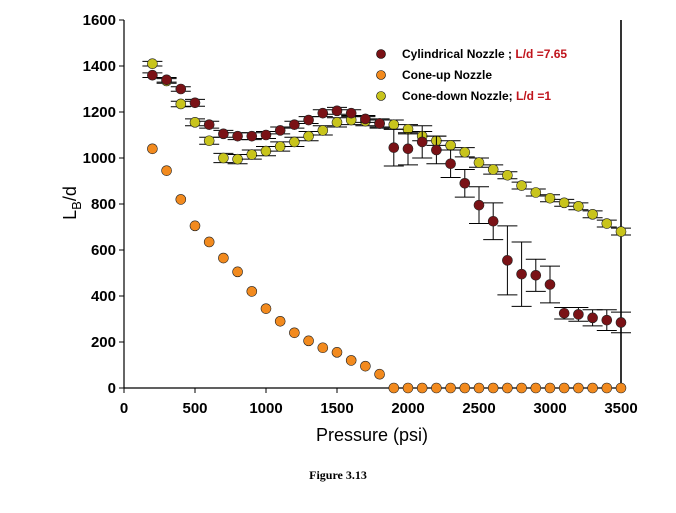  What do you see at coordinates (620, 408) in the screenshot?
I see `x-tick-label: 3500` at bounding box center [620, 408].